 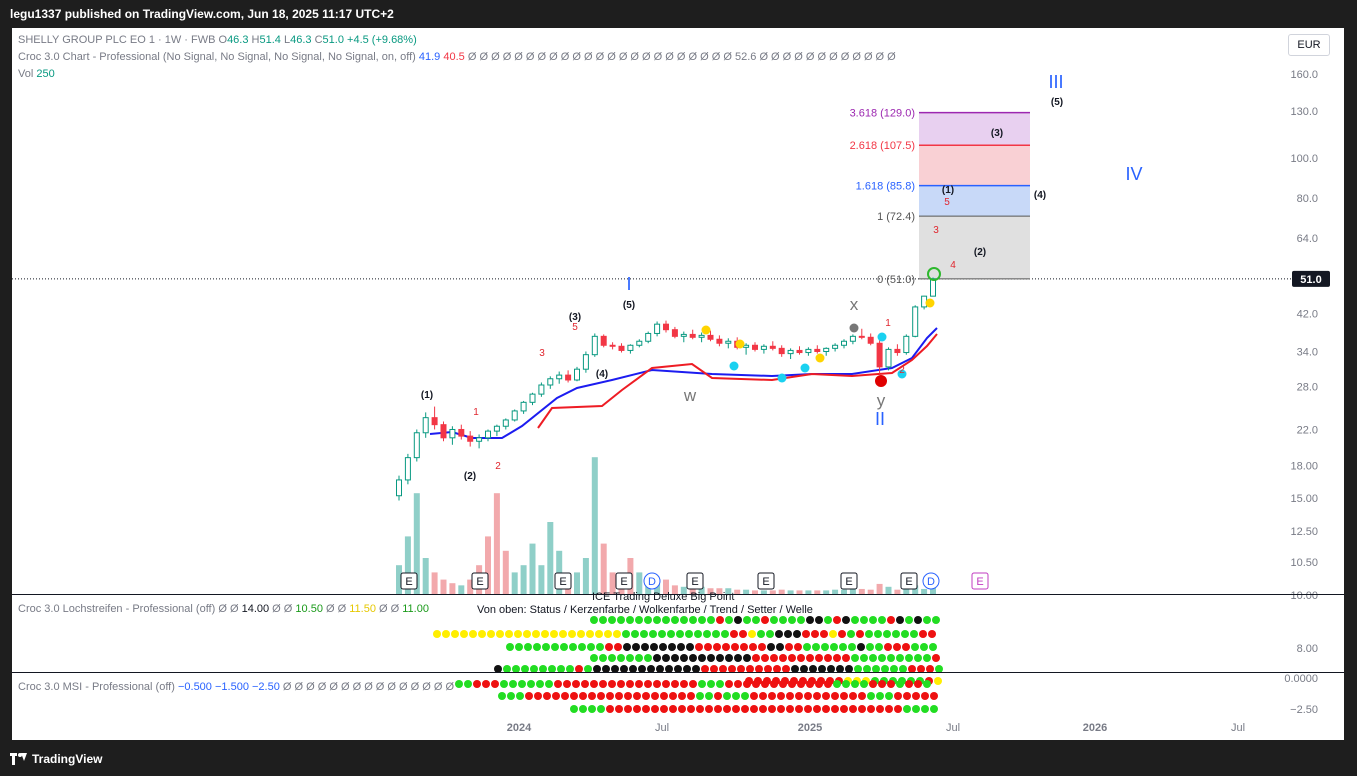 I want to click on wave-label-sub: (2), so click(x=980, y=252).